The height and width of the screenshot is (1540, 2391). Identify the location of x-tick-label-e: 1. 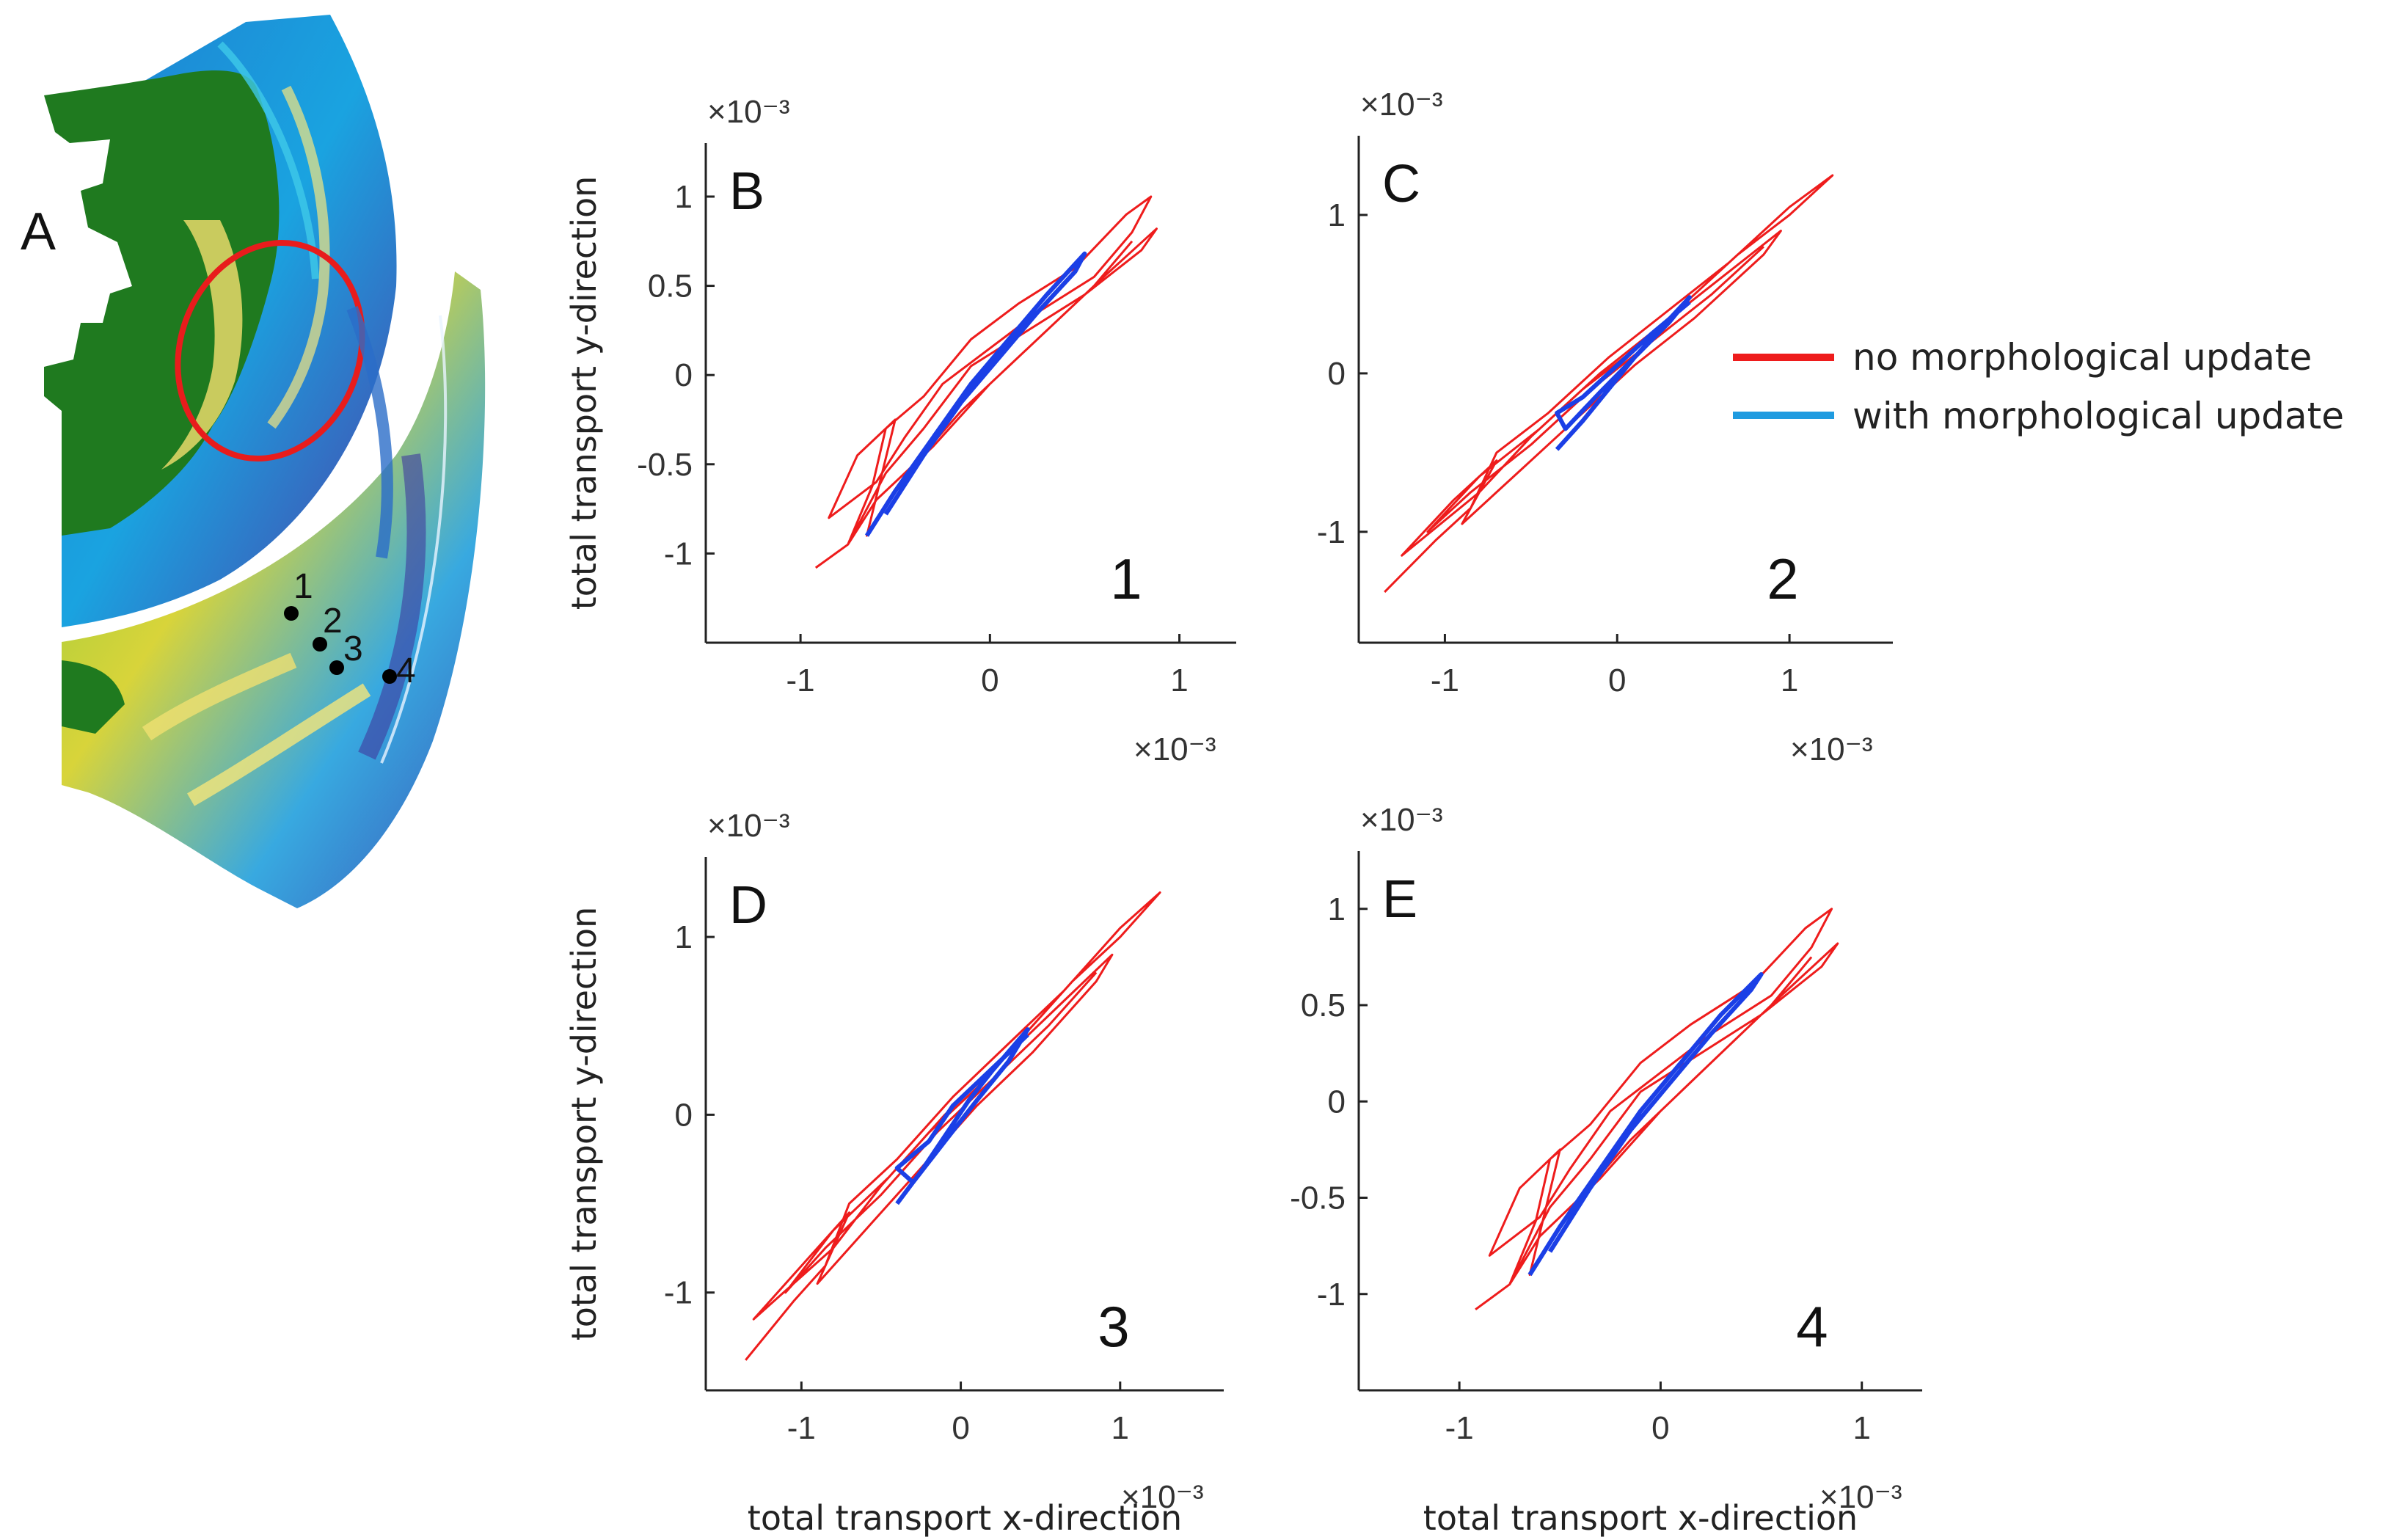
(1861, 1428).